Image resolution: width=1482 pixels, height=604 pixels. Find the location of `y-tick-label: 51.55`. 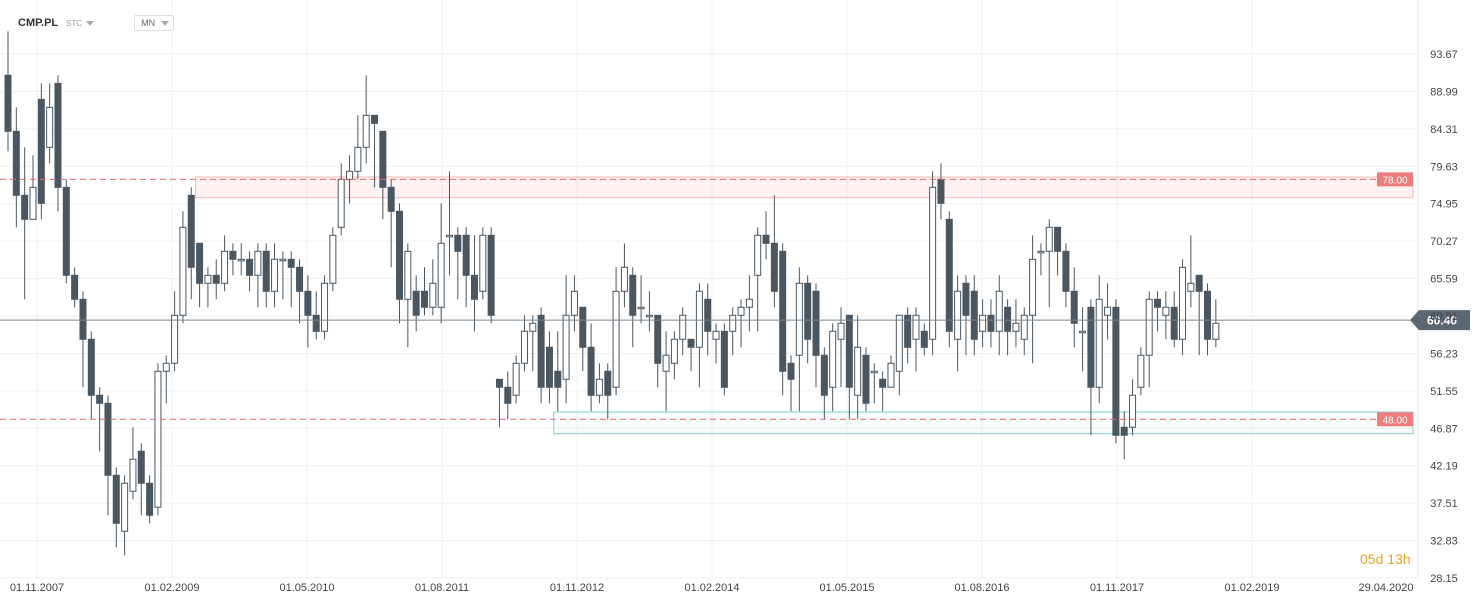

y-tick-label: 51.55 is located at coordinates (1444, 392).